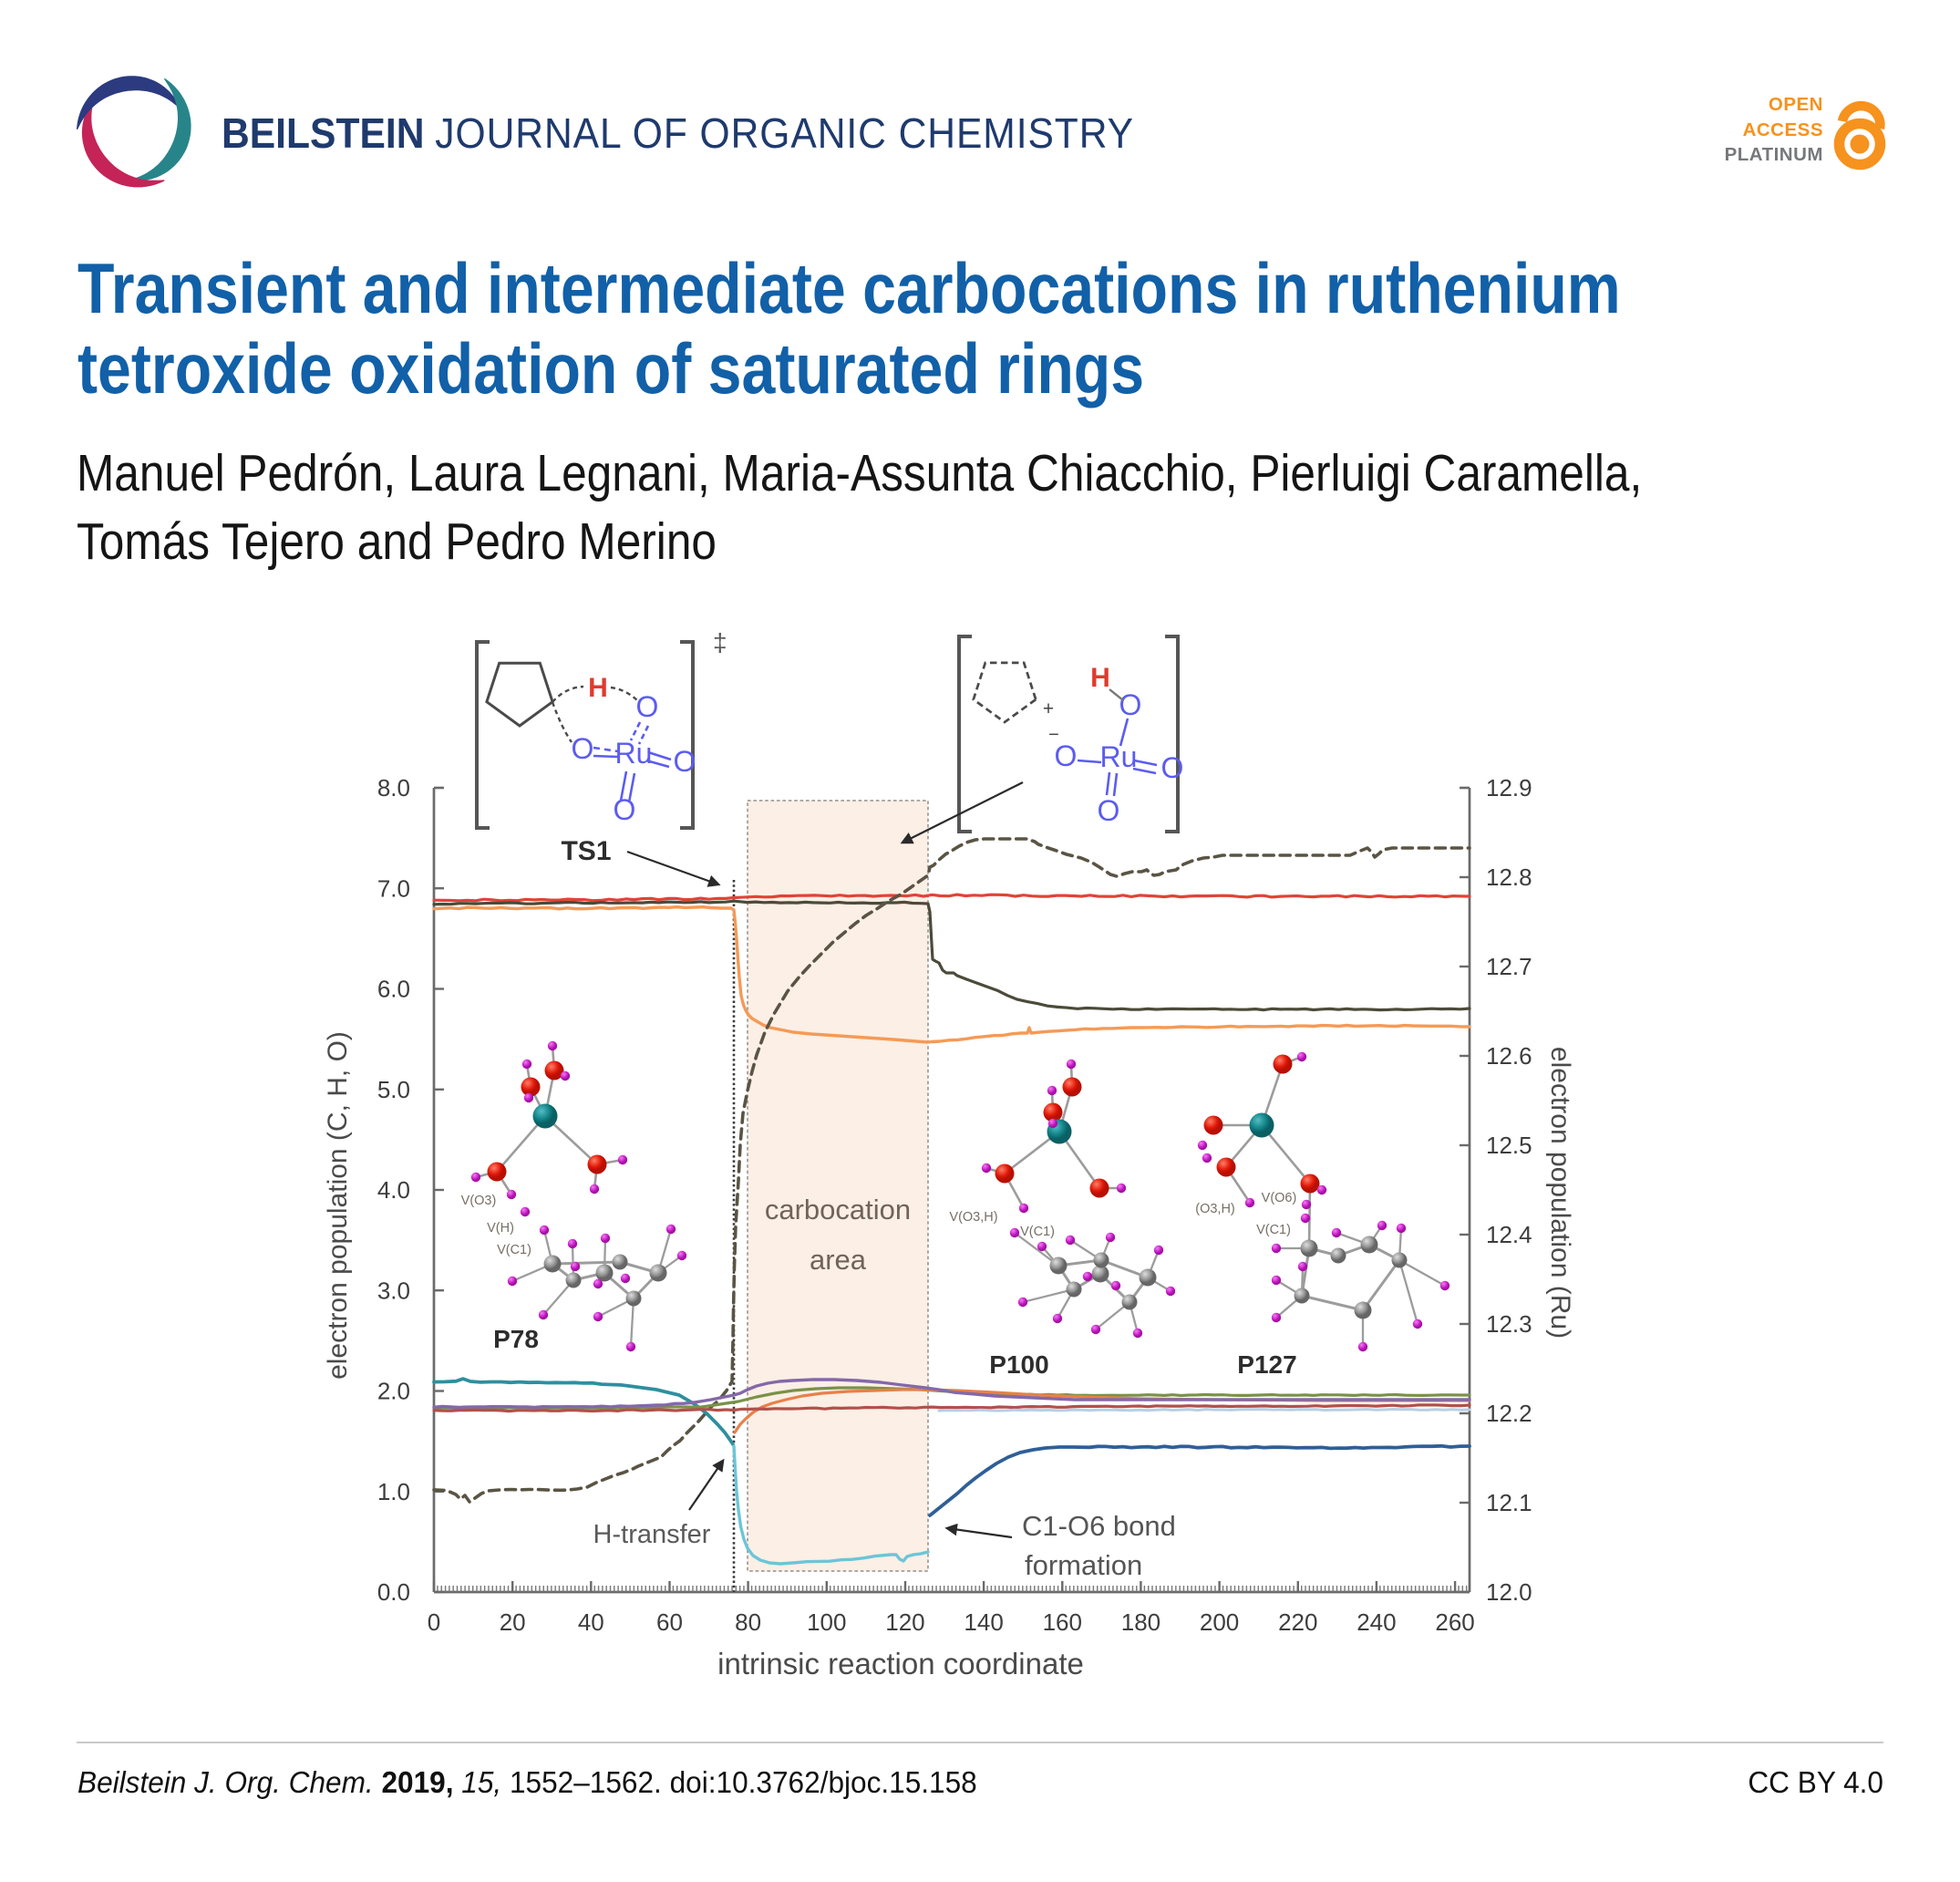 This screenshot has height=1882, width=1960. I want to click on svg-text: 240, so click(1376, 1622).